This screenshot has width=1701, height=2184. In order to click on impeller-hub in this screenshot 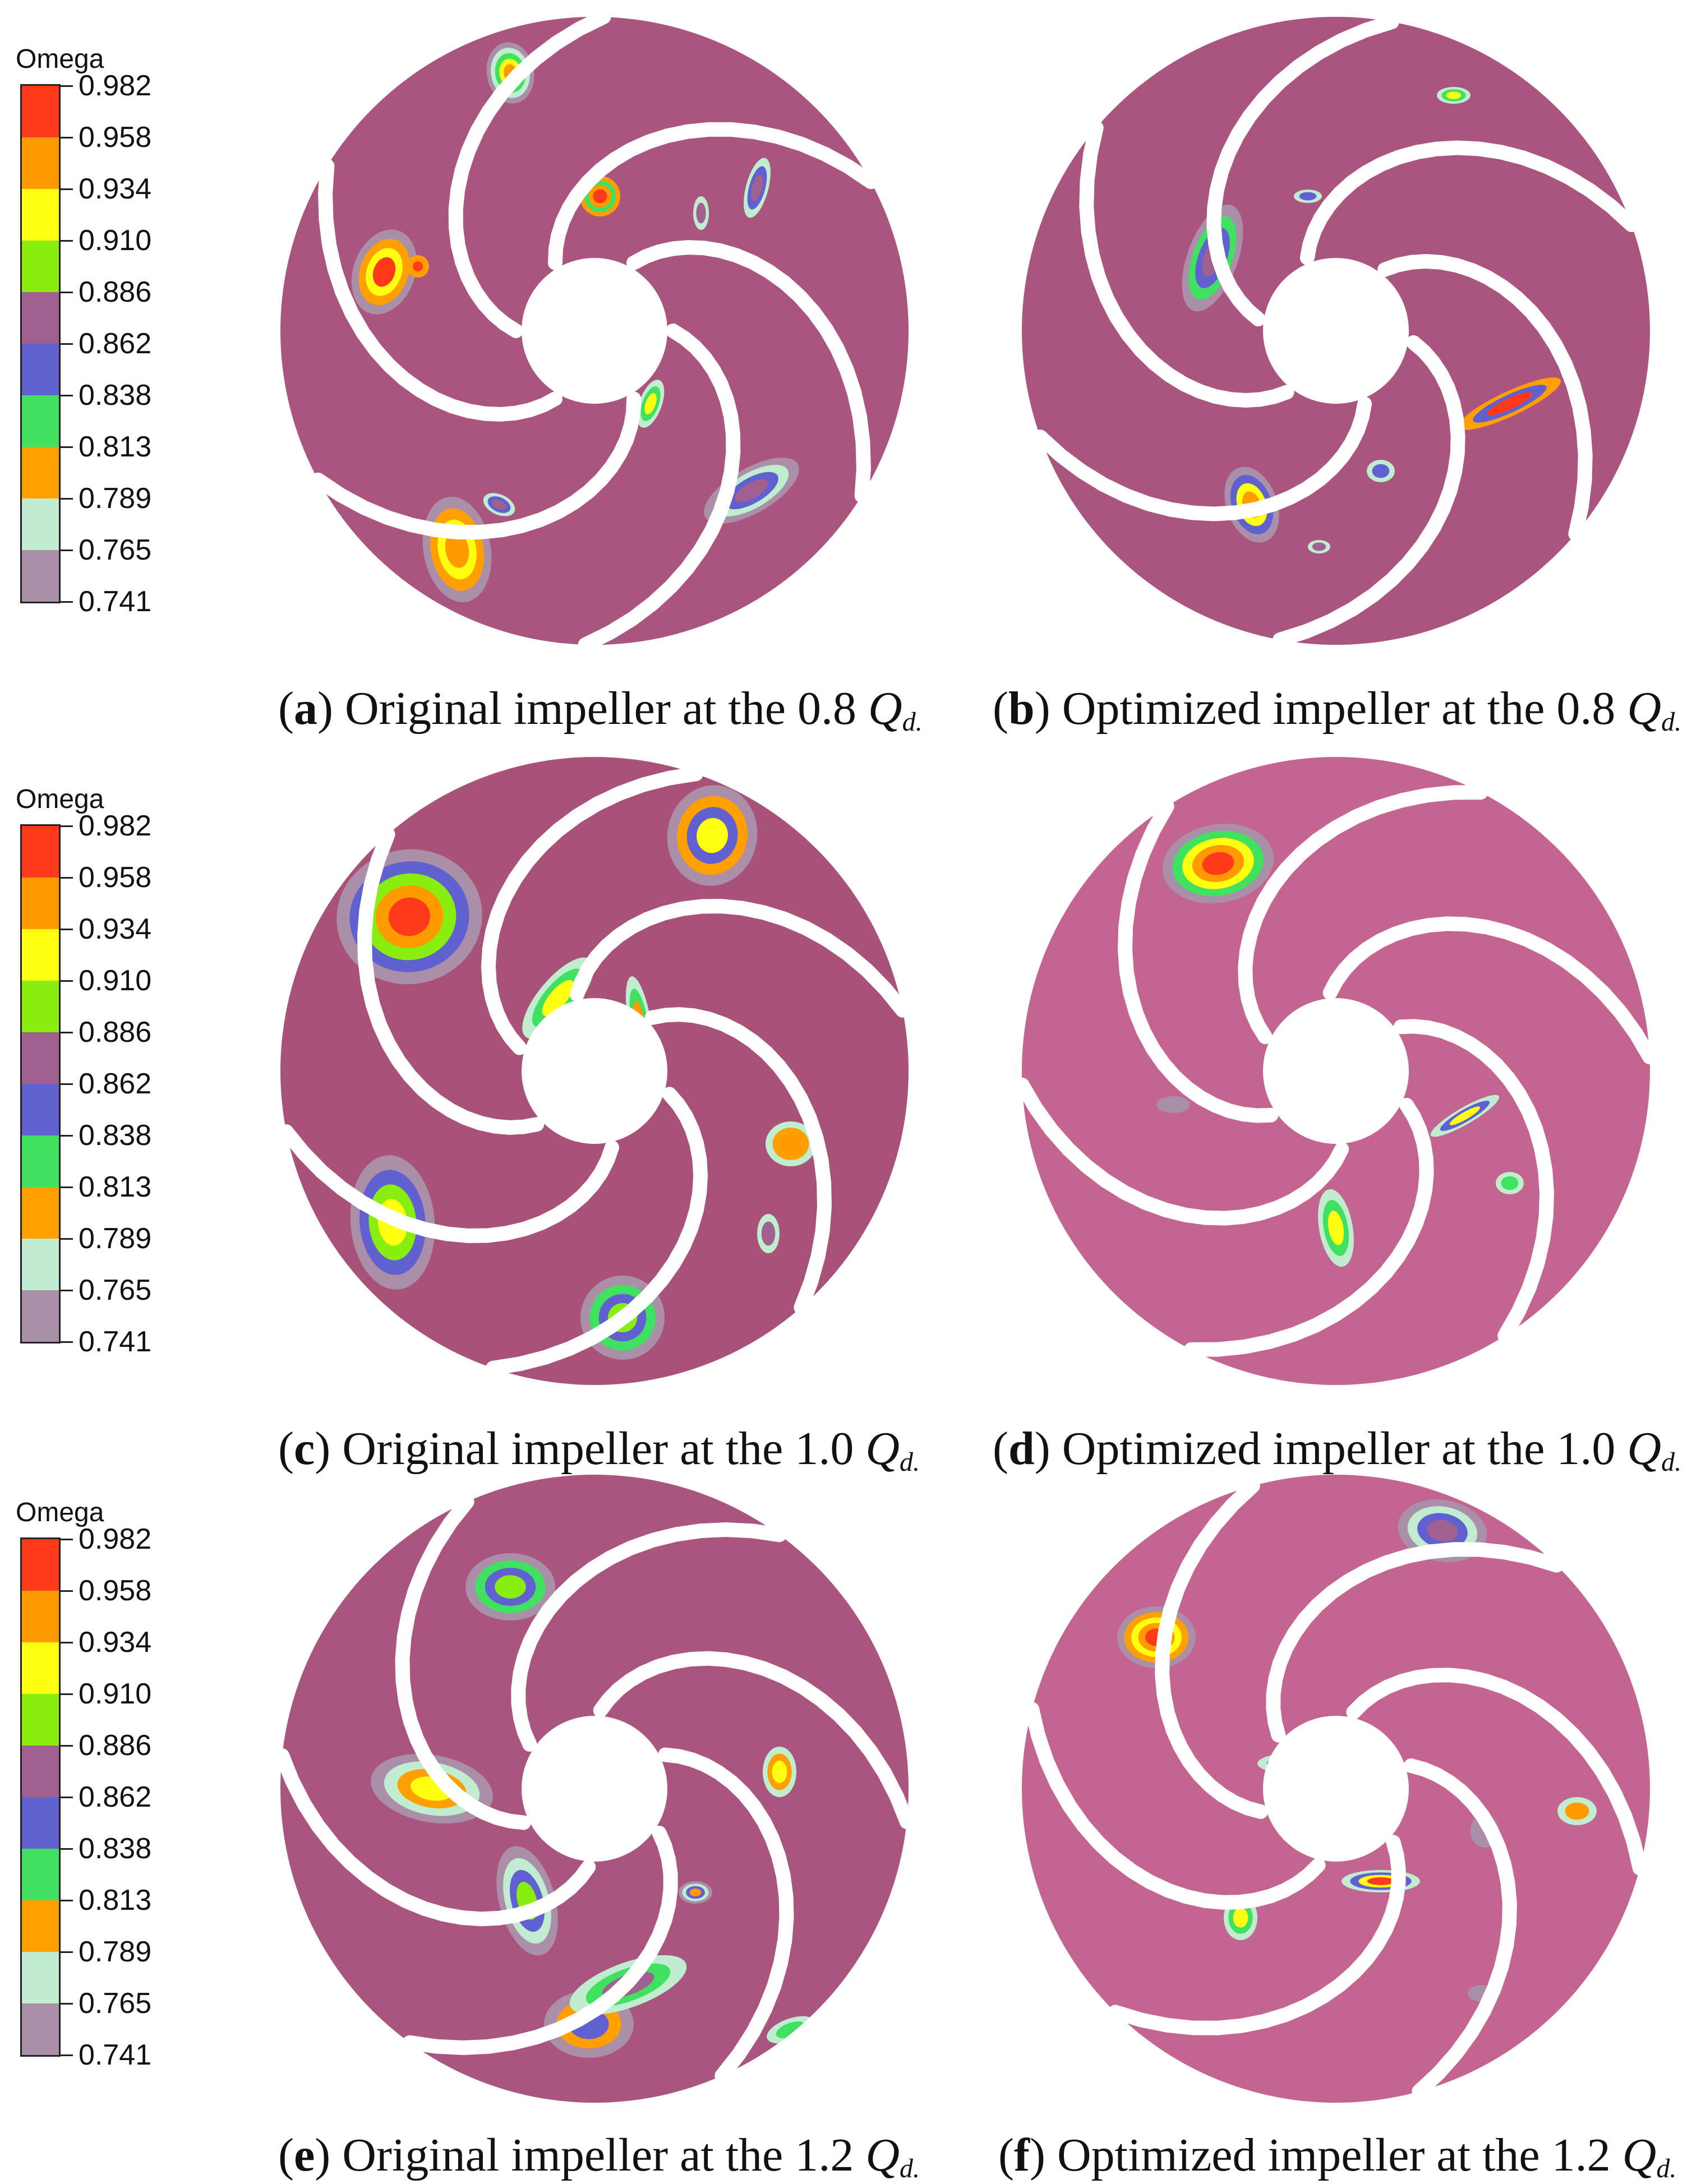, I will do `click(1336, 1071)`.